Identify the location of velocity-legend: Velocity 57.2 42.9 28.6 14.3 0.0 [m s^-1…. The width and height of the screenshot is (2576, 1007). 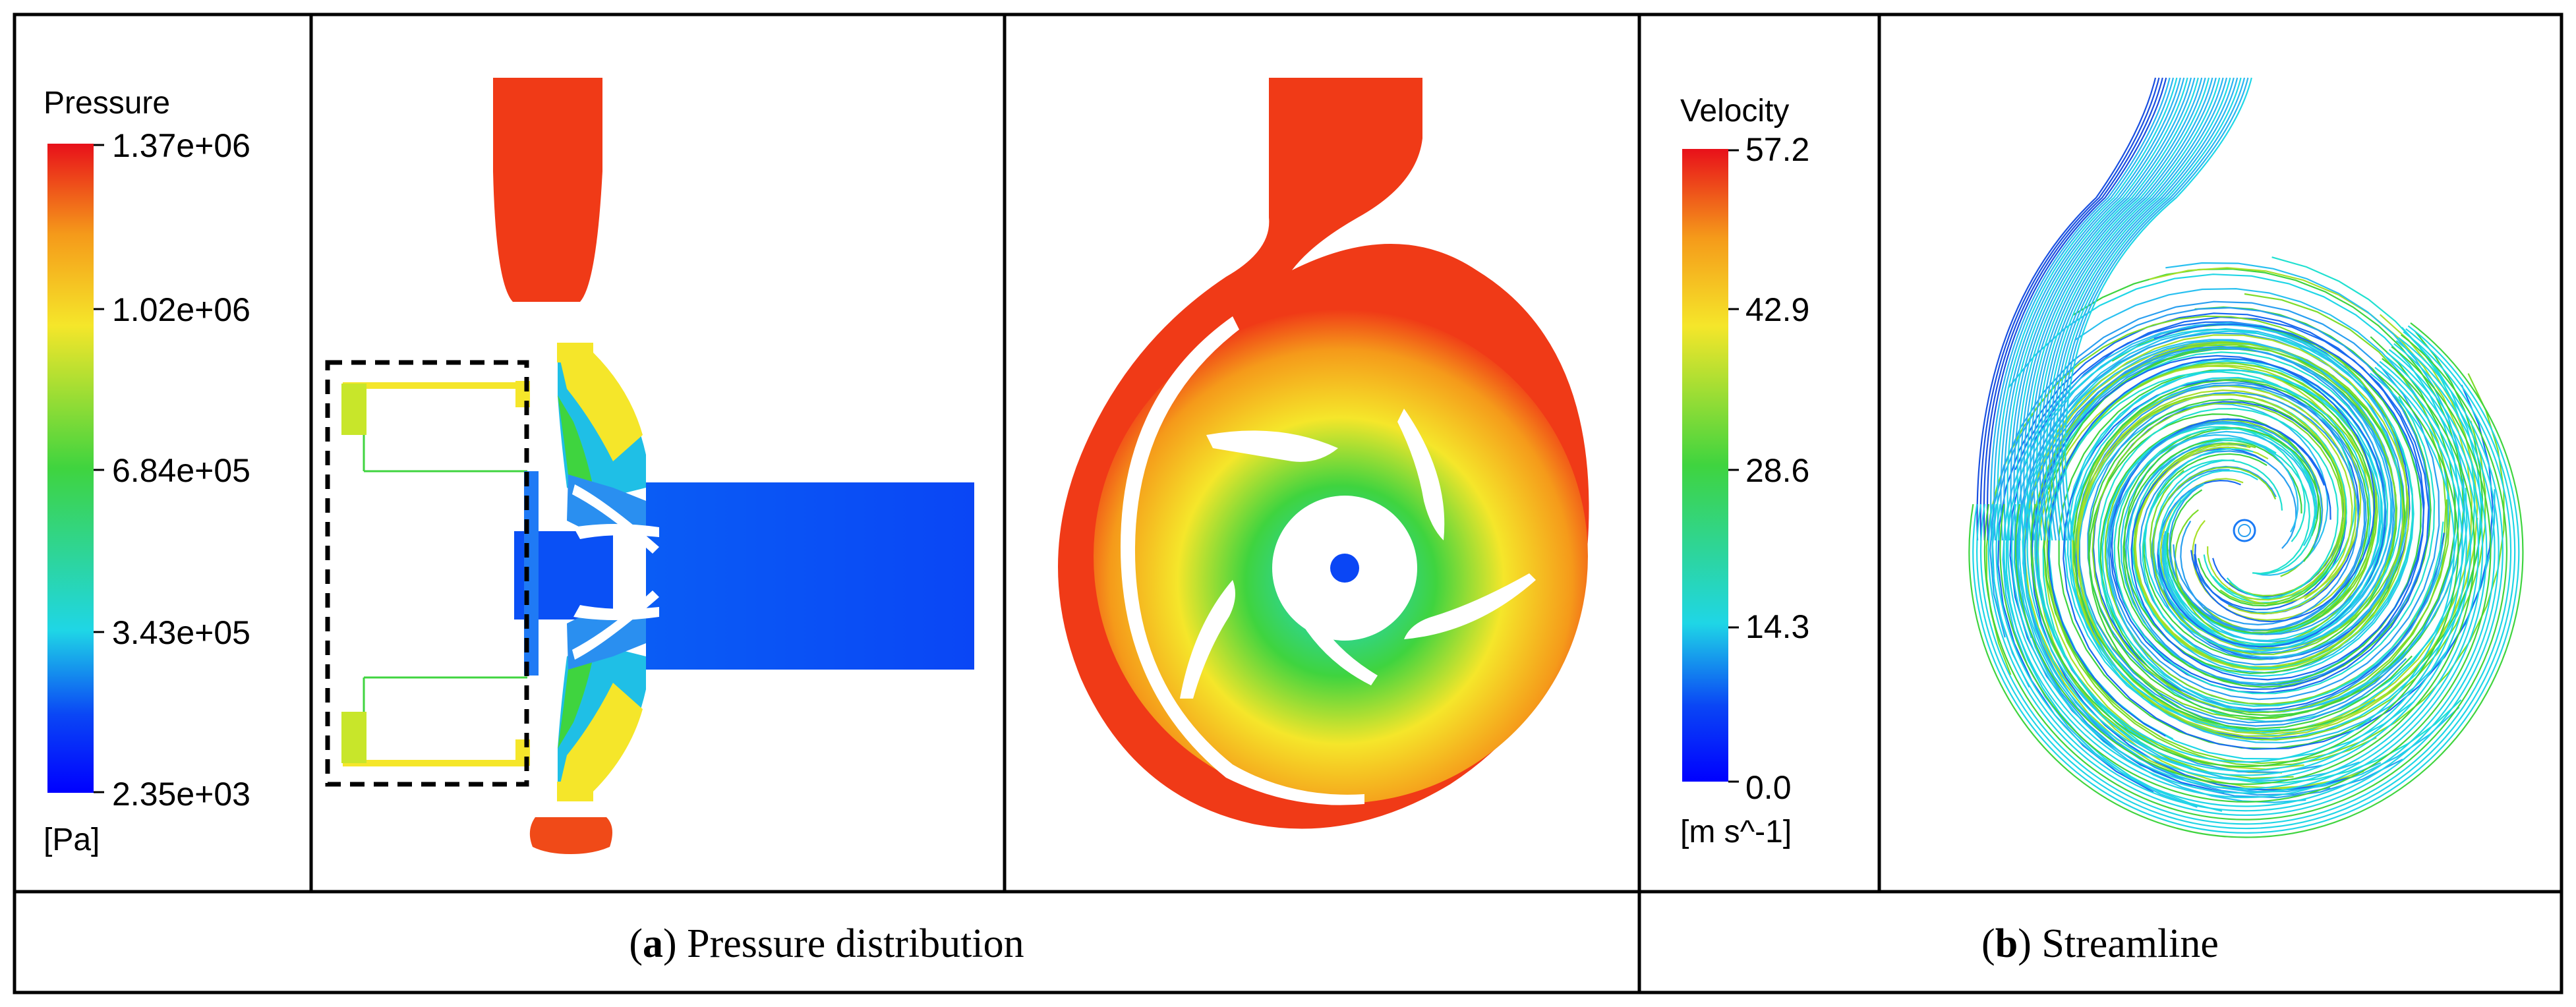
(1744, 471).